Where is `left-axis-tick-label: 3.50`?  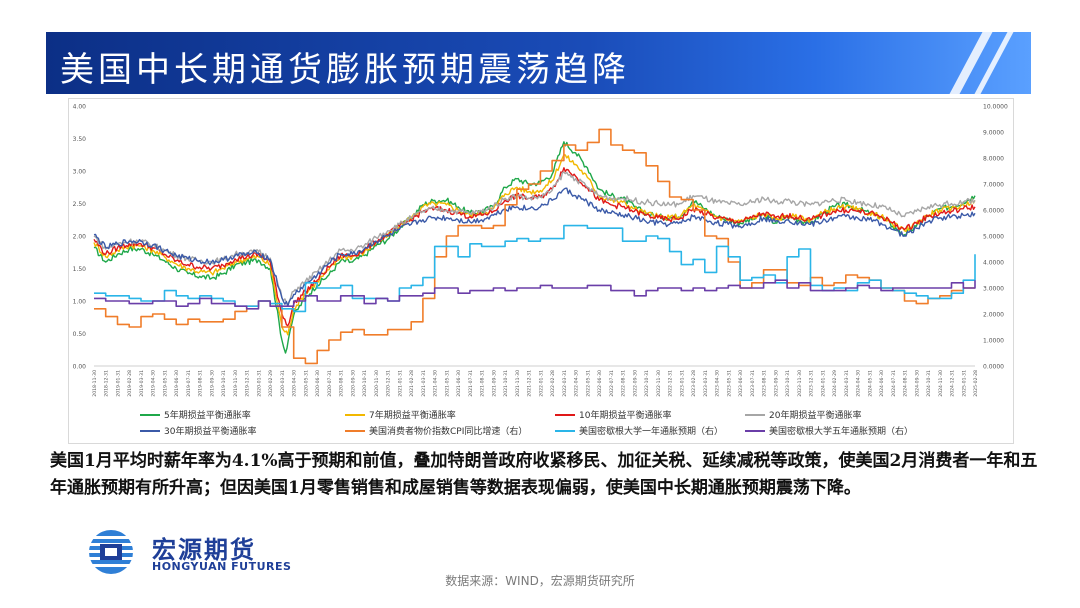
left-axis-tick-label: 3.50 is located at coordinates (80, 139).